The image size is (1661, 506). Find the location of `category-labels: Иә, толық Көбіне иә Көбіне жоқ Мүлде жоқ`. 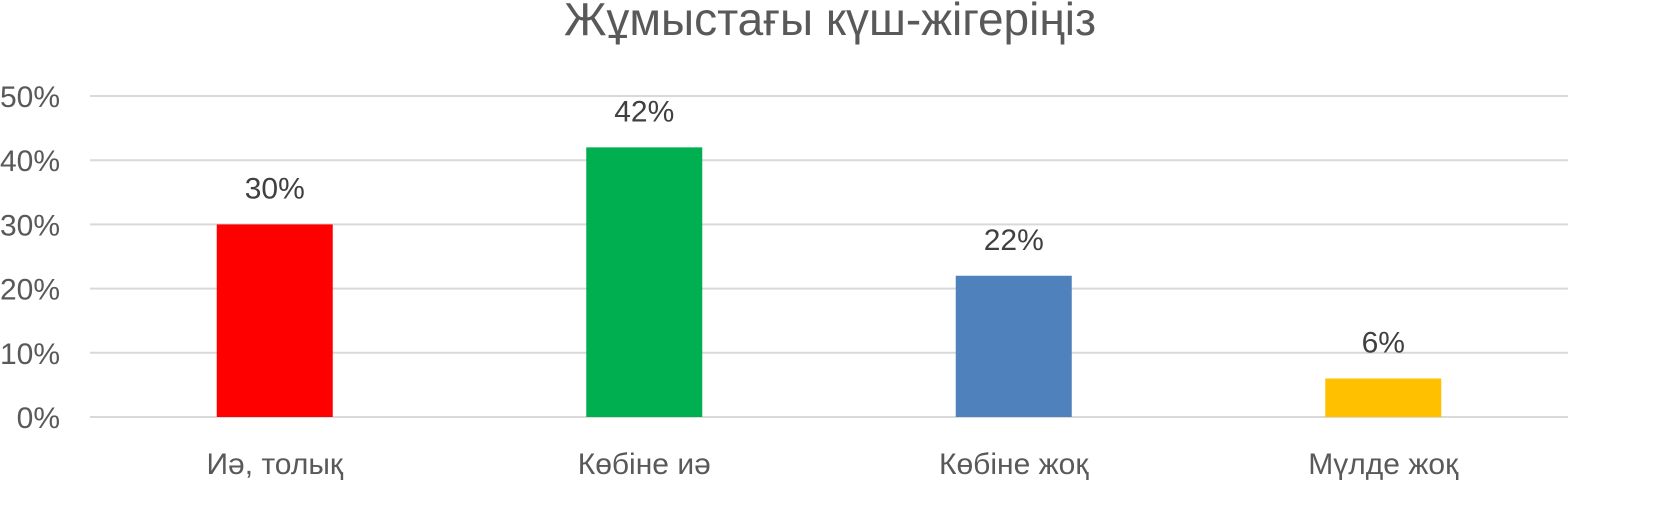

category-labels: Иә, толық Көбіне иә Көбіне жоқ Мүлде жоқ is located at coordinates (832, 464).